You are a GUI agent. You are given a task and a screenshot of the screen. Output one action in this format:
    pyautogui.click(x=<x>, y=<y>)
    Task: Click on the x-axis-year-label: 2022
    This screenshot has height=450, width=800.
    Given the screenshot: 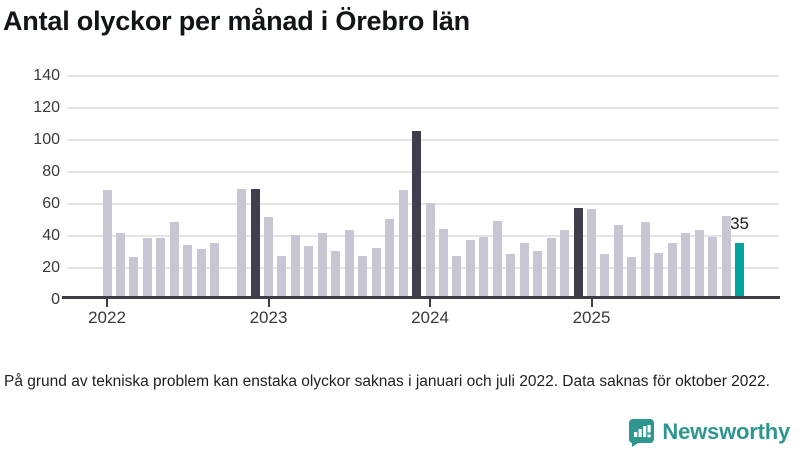 What is the action you would take?
    pyautogui.click(x=107, y=317)
    